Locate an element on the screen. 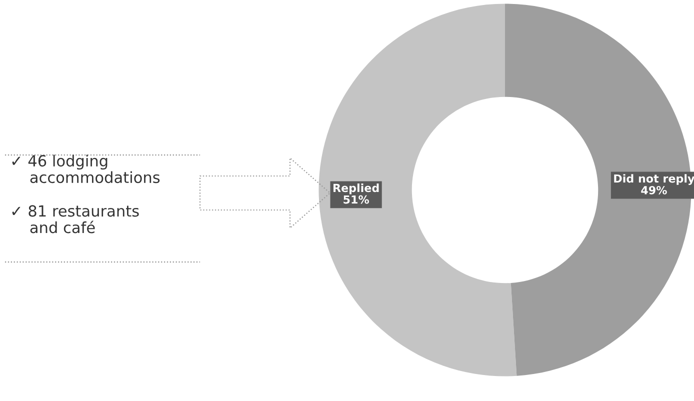 This screenshot has height=401, width=694. data-label: 49% is located at coordinates (654, 190).